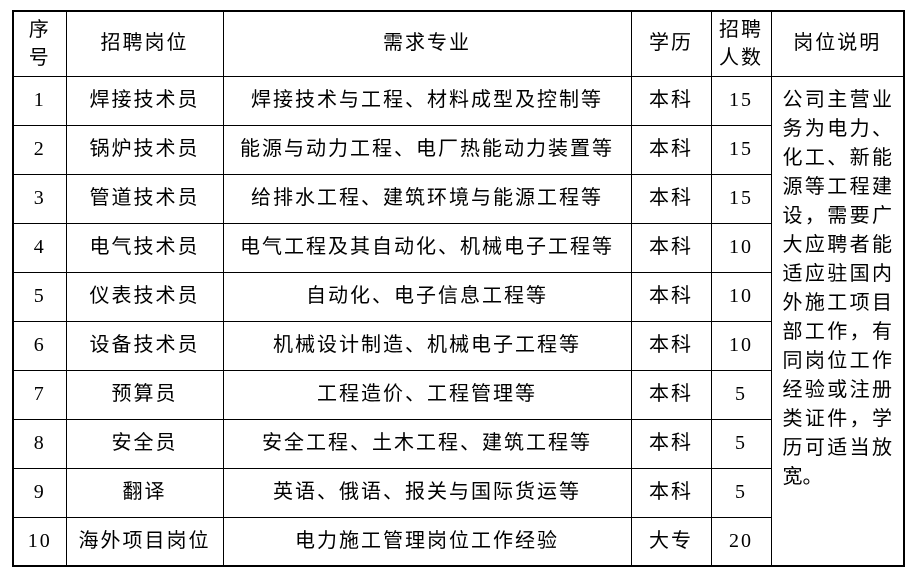 This screenshot has height=570, width=915. I want to click on table-row: 6 设备技术员 机械设计制造、机械电子工程等 本科 10, so click(458, 345).